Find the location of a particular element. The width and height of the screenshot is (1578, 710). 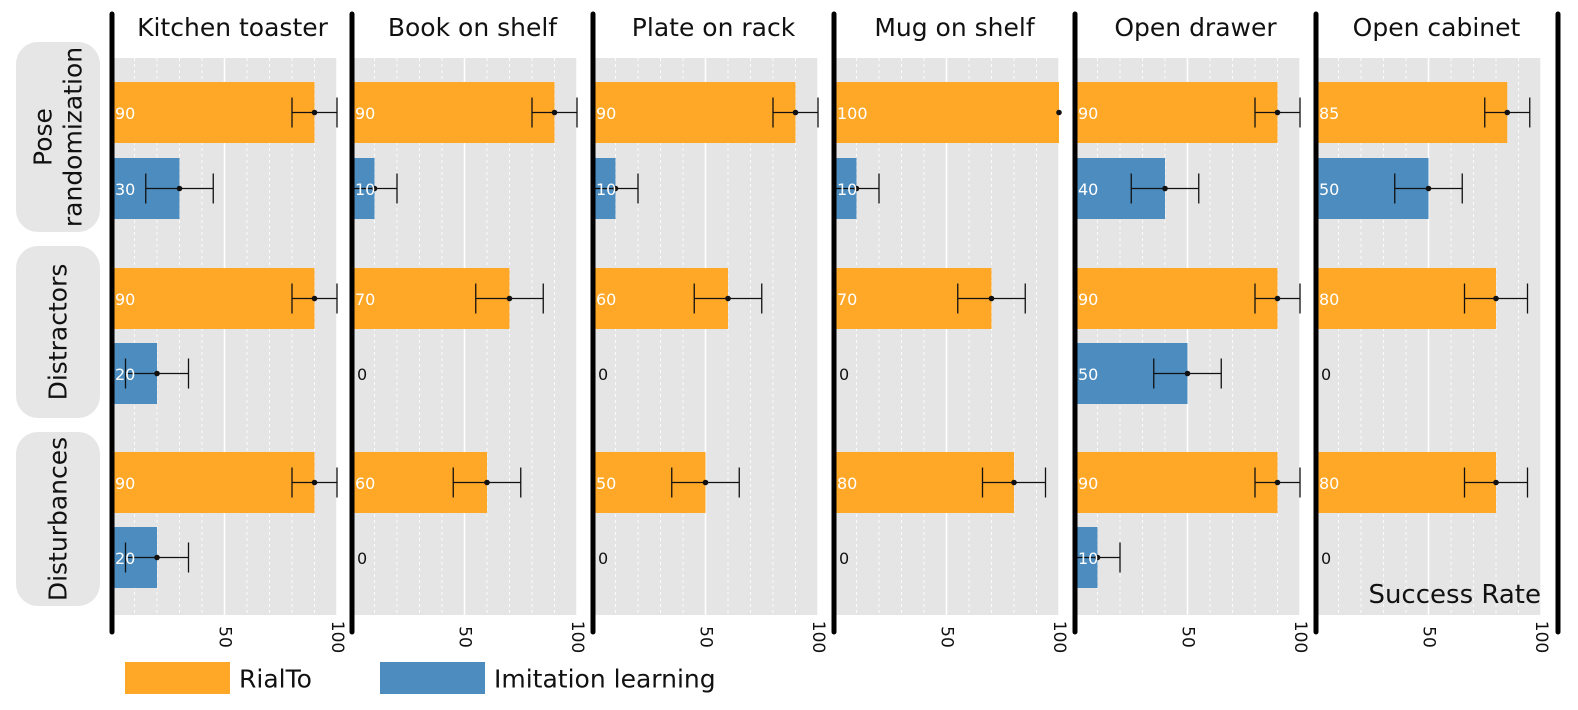

panel-title: Open drawer is located at coordinates (1195, 27).